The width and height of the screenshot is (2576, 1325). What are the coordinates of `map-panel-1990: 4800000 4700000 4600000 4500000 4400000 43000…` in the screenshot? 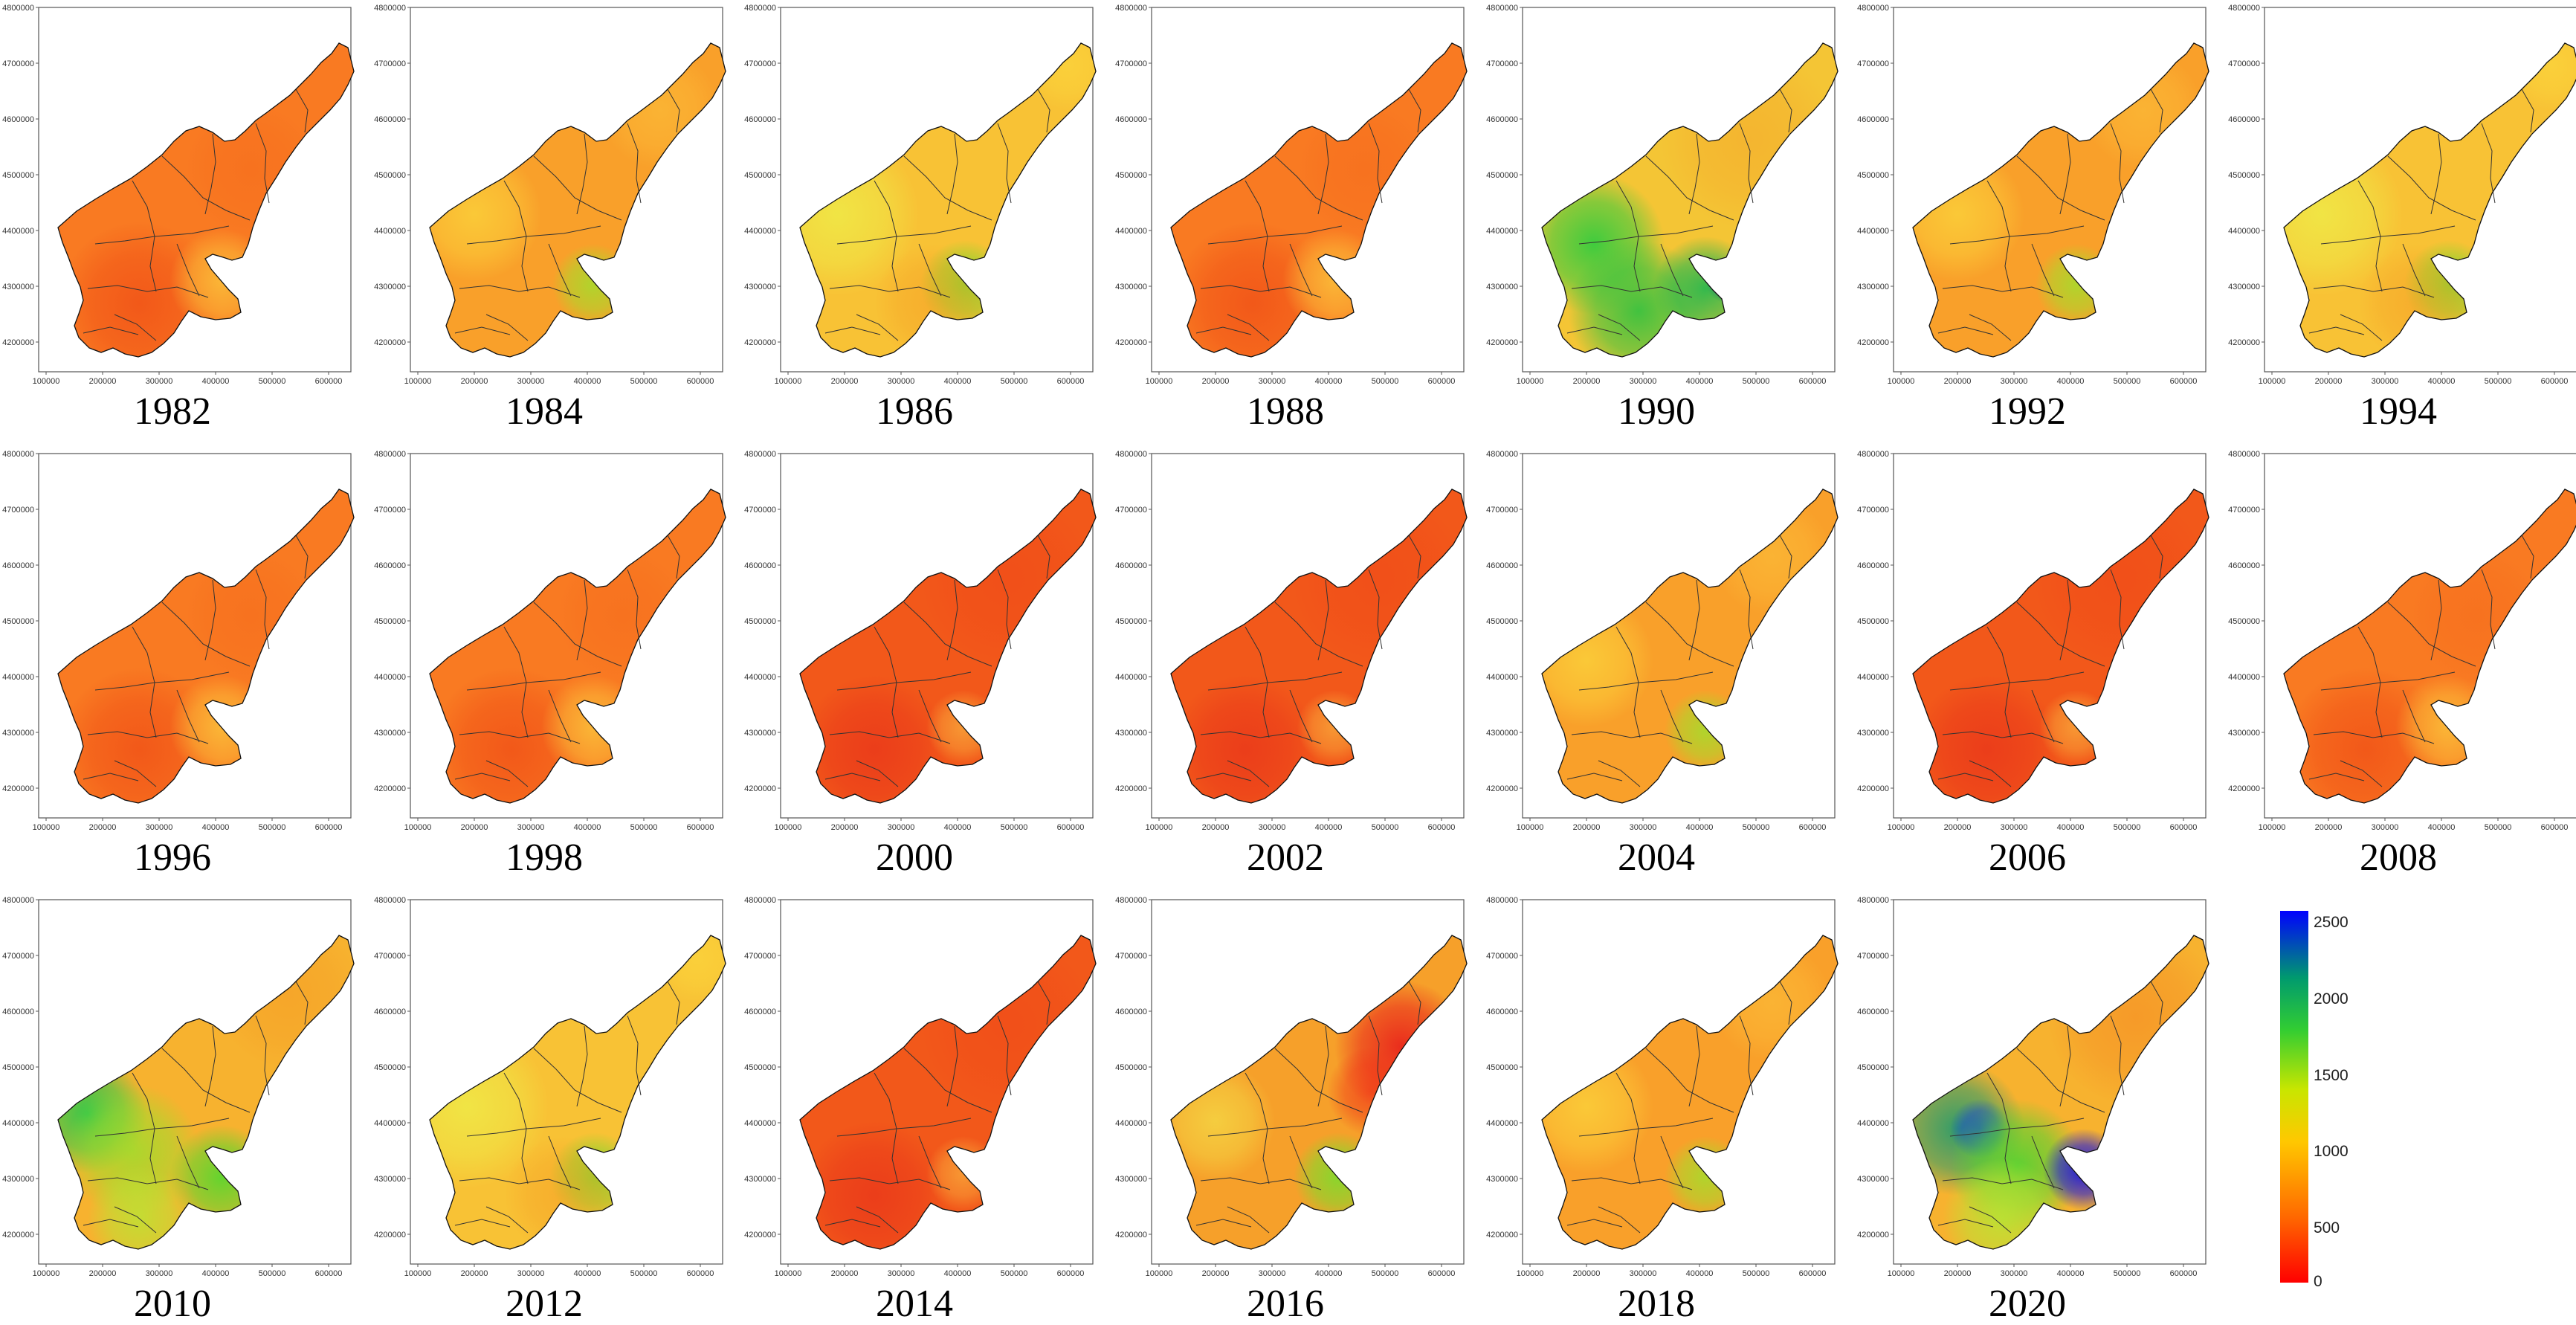 It's located at (1662, 219).